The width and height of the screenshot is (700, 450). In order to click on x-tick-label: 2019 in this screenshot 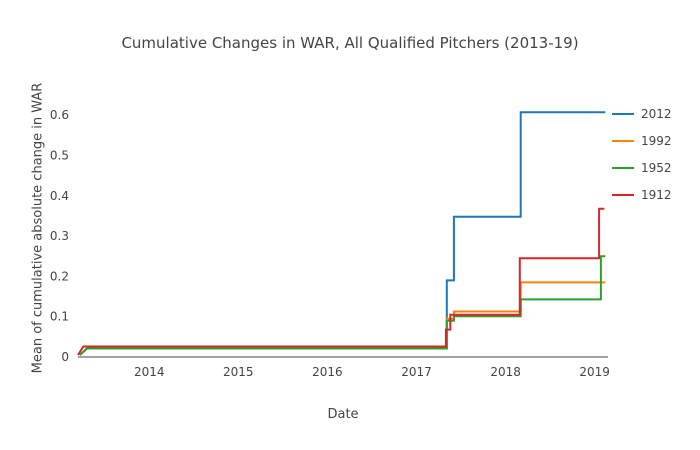, I will do `click(594, 372)`.